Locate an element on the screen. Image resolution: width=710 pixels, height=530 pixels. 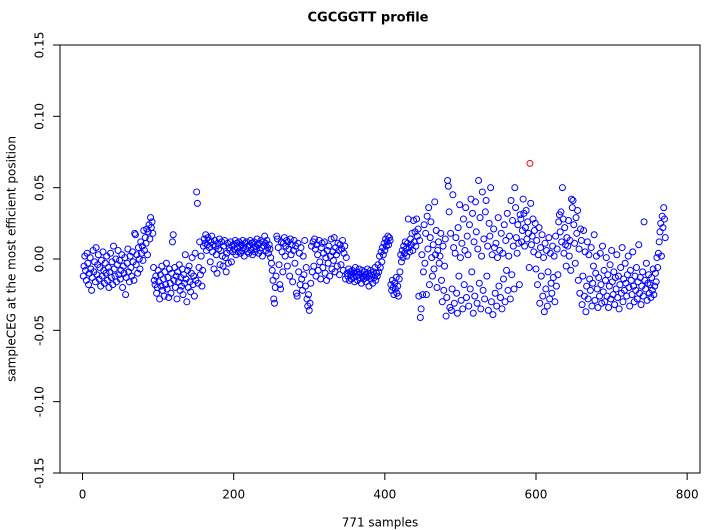
x-axis-label: 771 samples is located at coordinates (380, 523).